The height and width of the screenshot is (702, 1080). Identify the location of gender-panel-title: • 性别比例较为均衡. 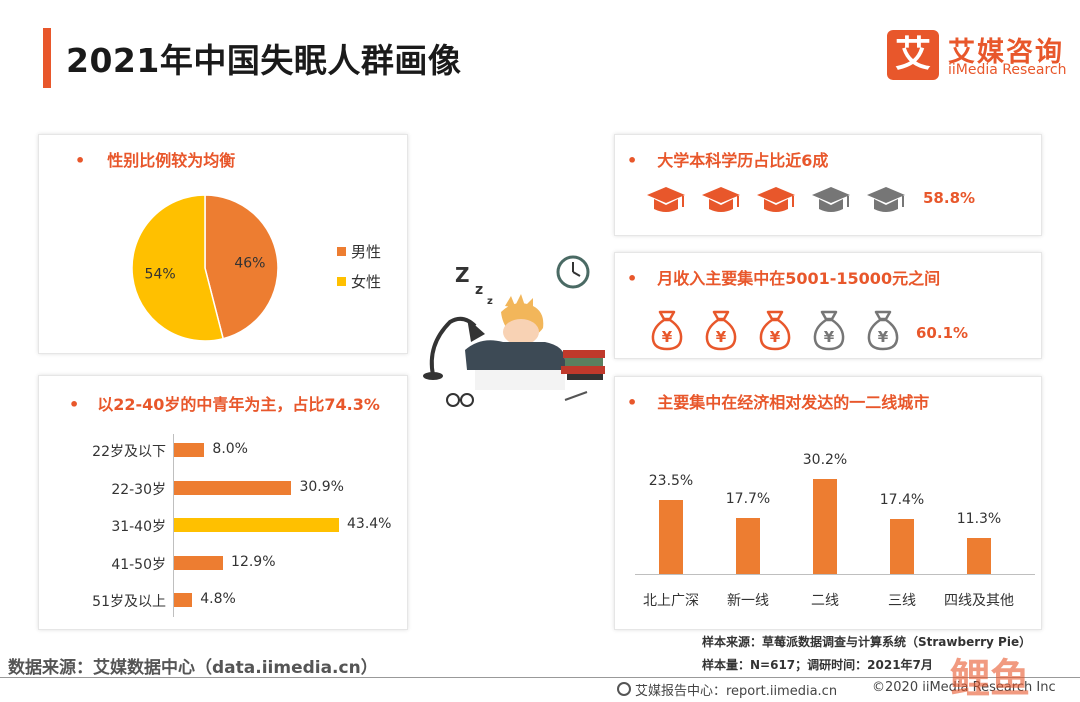
(155, 159).